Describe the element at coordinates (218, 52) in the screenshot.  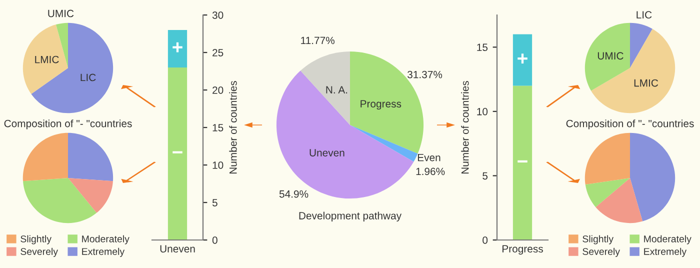
I see `y-tick-label: 25` at that location.